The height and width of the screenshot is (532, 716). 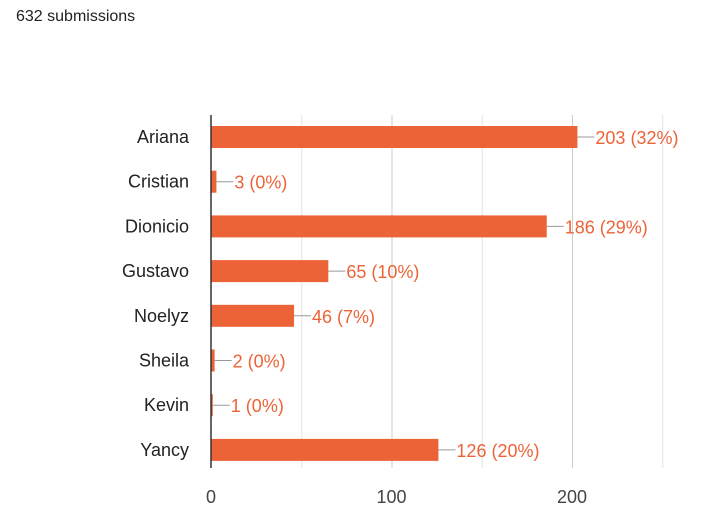 I want to click on data-label: 3 (0%), so click(x=260, y=183).